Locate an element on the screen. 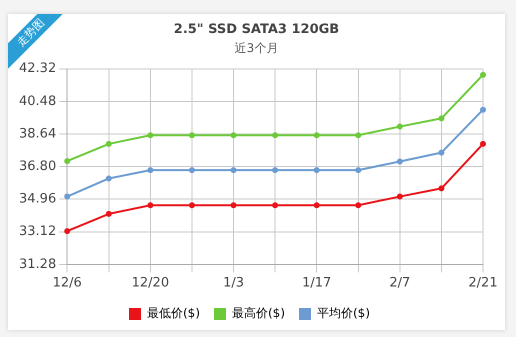 This screenshot has height=337, width=516. x-tick-label: 12/20 is located at coordinates (151, 283).